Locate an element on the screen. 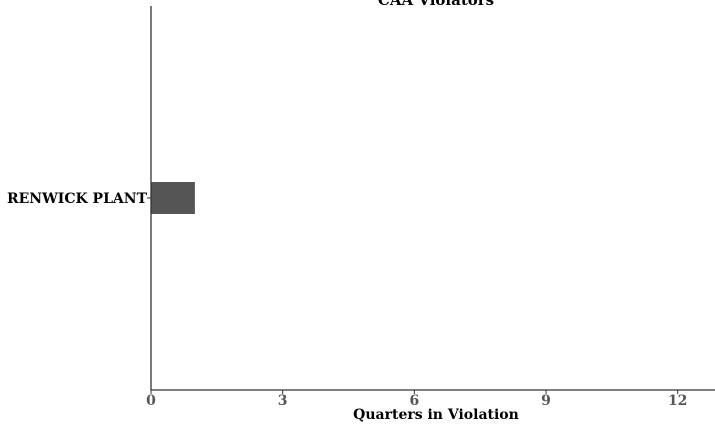 The image size is (715, 427). x-tick-label: 12 is located at coordinates (677, 401).